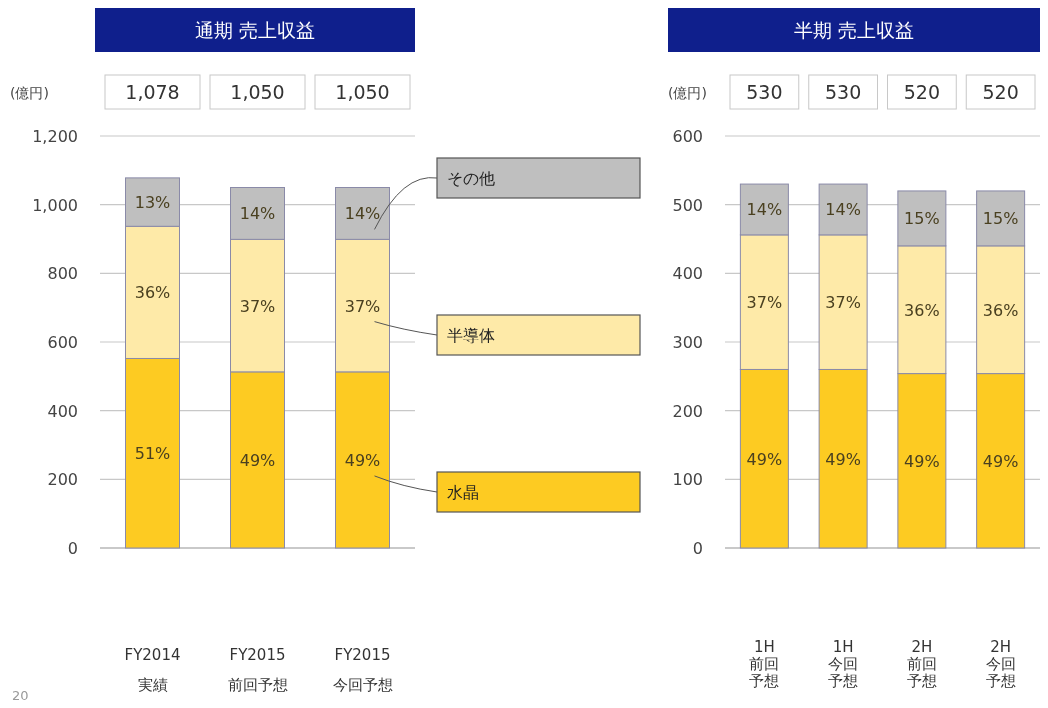  I want to click on y-tick-label: 1,000, so click(55, 205).